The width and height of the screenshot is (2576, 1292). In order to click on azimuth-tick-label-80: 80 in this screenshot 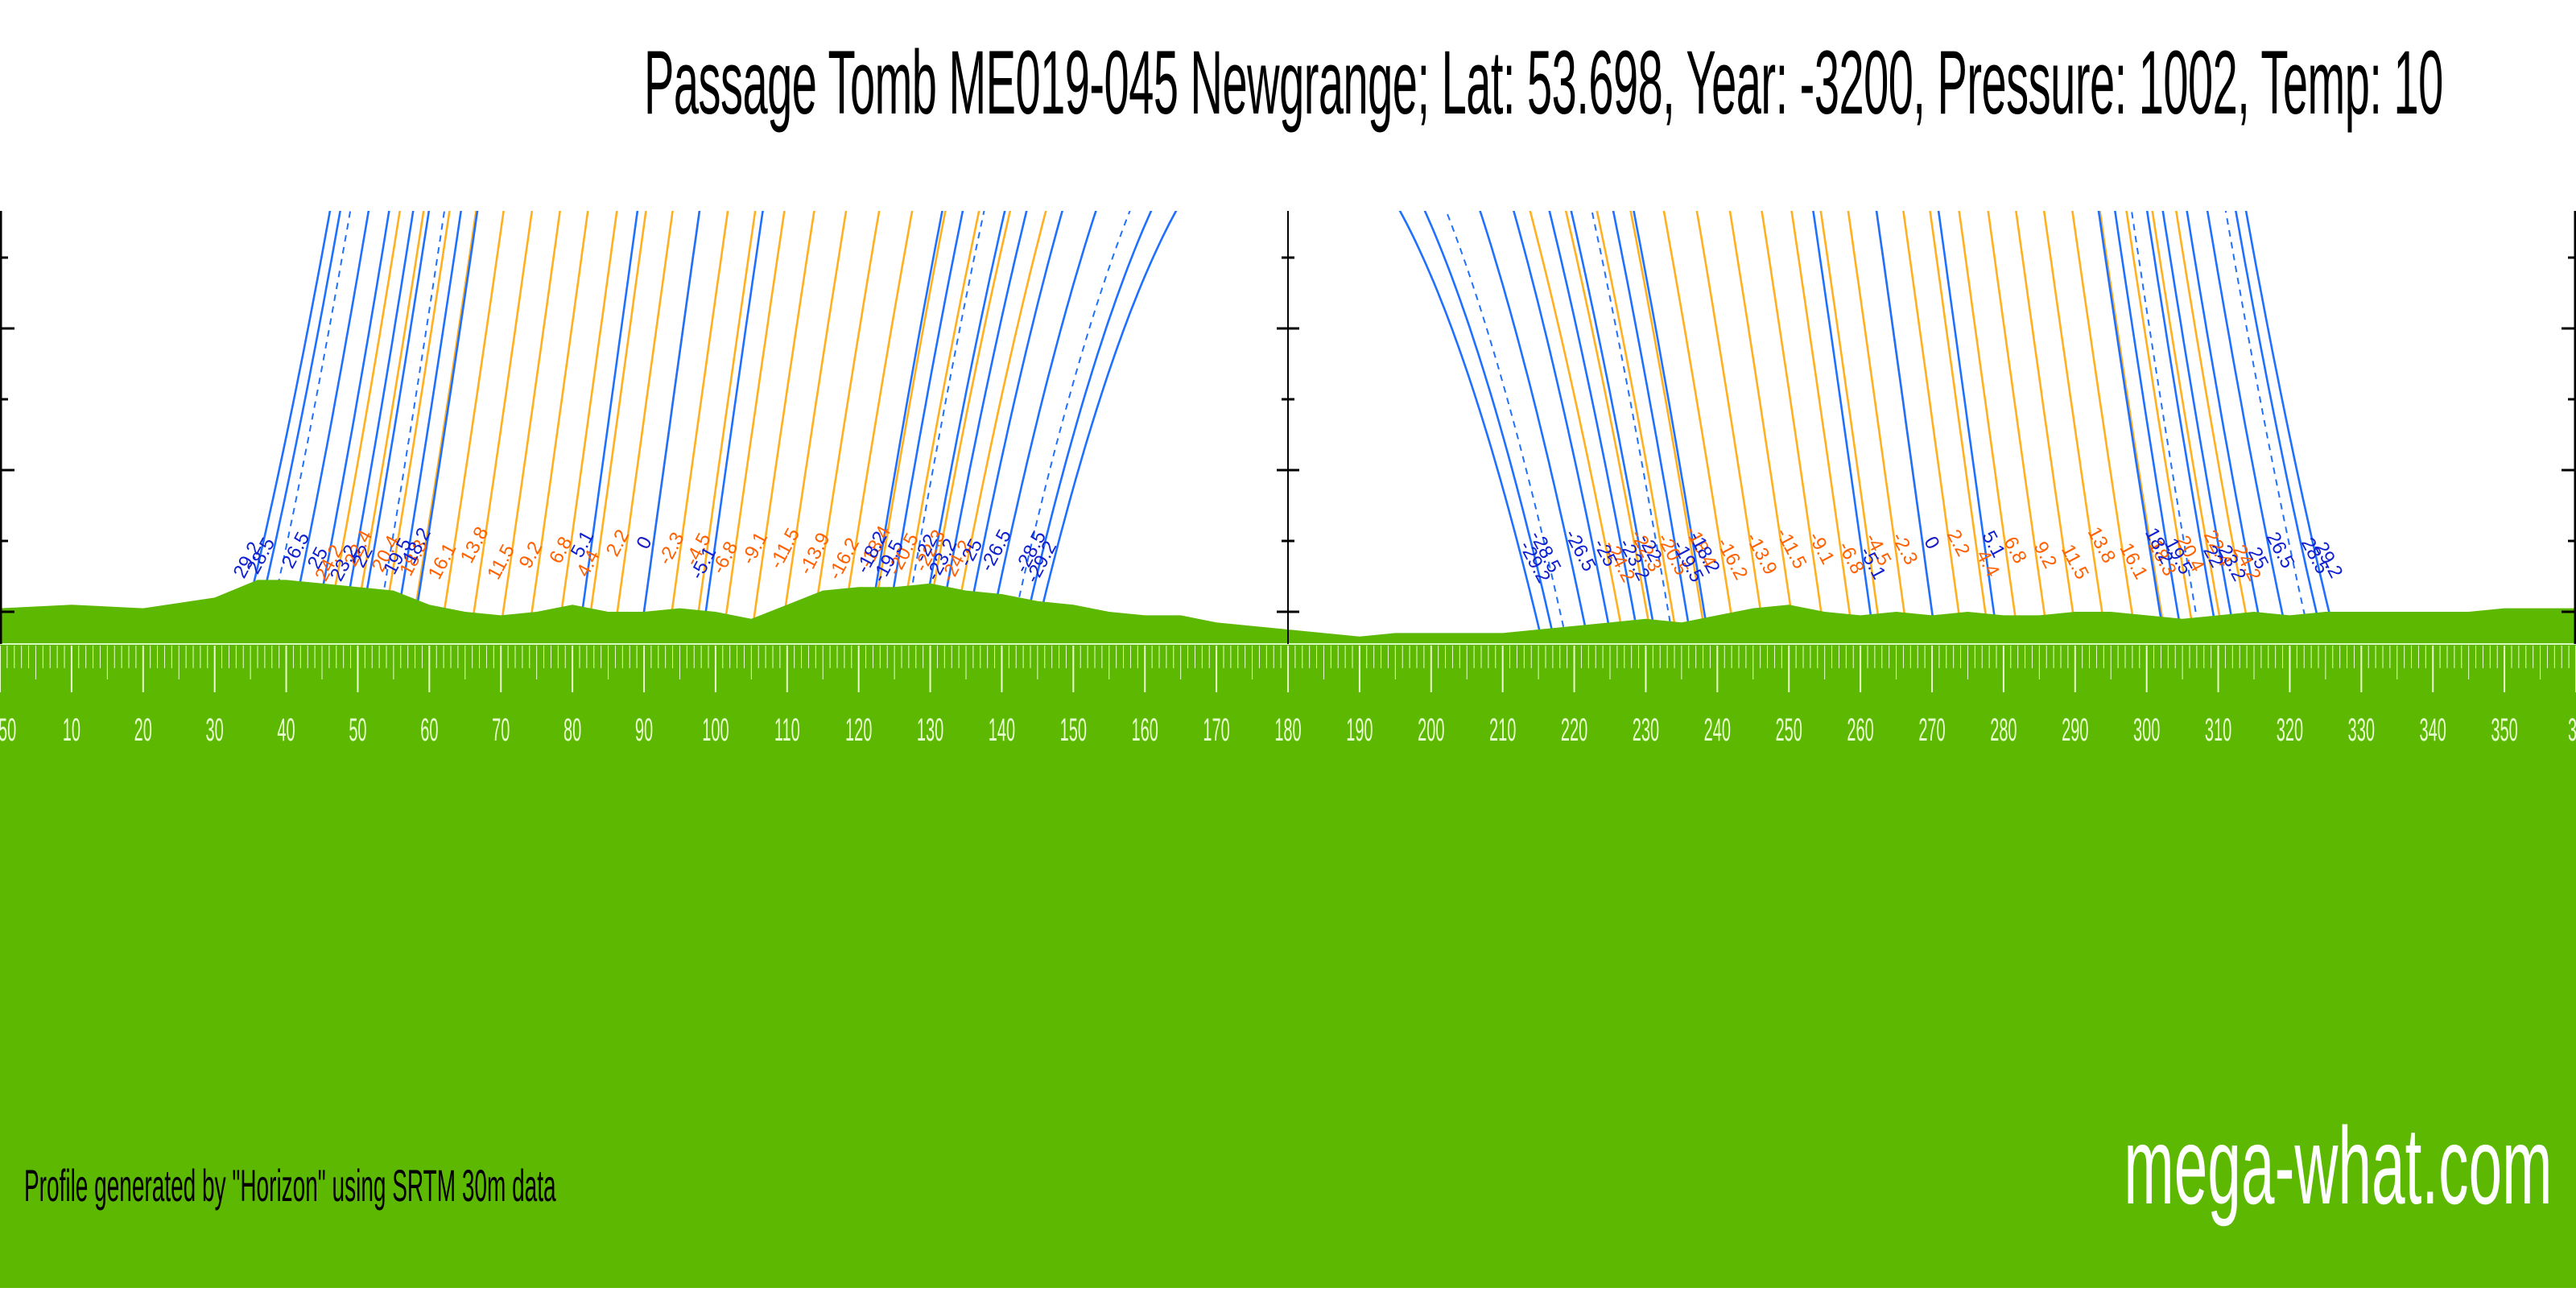, I will do `click(572, 729)`.